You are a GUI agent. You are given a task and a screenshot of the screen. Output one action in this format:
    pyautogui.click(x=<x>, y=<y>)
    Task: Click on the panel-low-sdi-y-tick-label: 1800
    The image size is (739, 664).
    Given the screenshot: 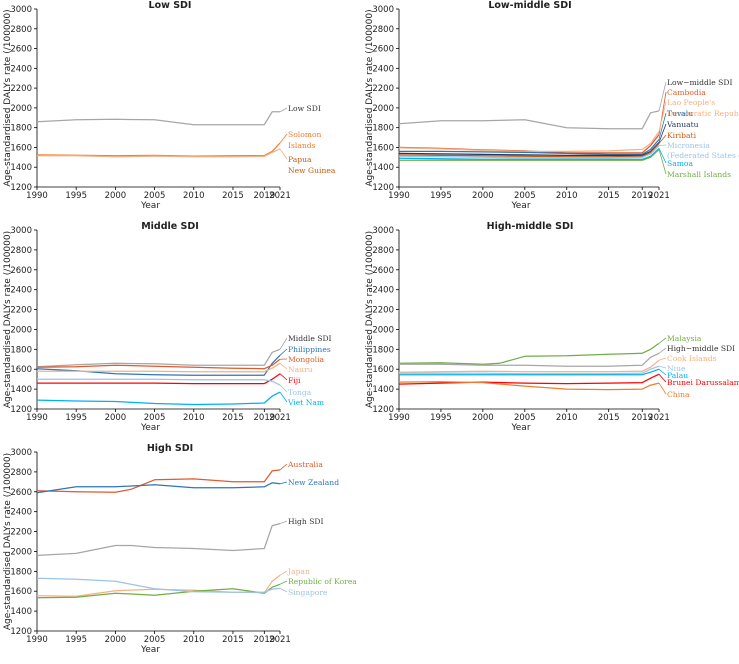 What is the action you would take?
    pyautogui.click(x=21, y=129)
    